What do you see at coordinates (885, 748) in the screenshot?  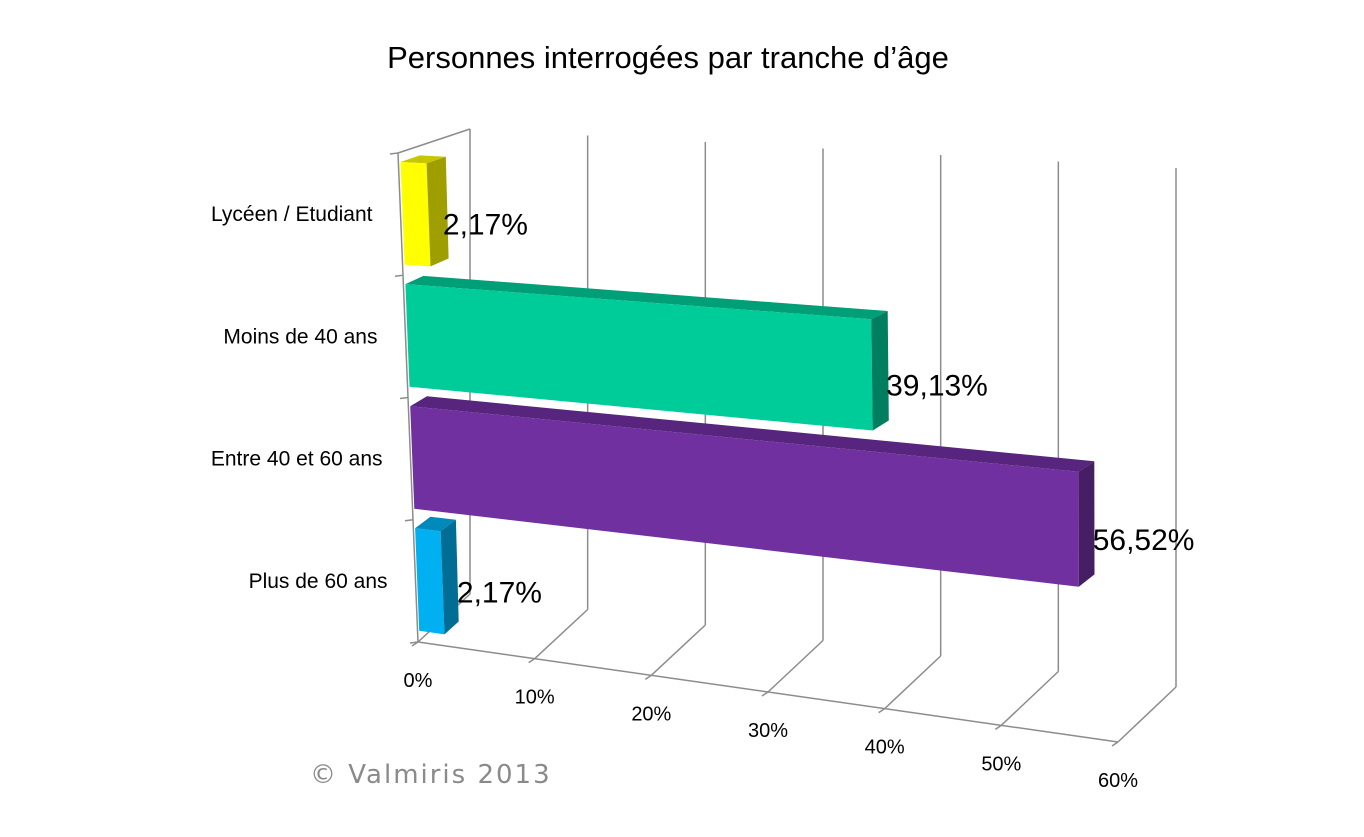 I see `x-tick-label: 40%` at bounding box center [885, 748].